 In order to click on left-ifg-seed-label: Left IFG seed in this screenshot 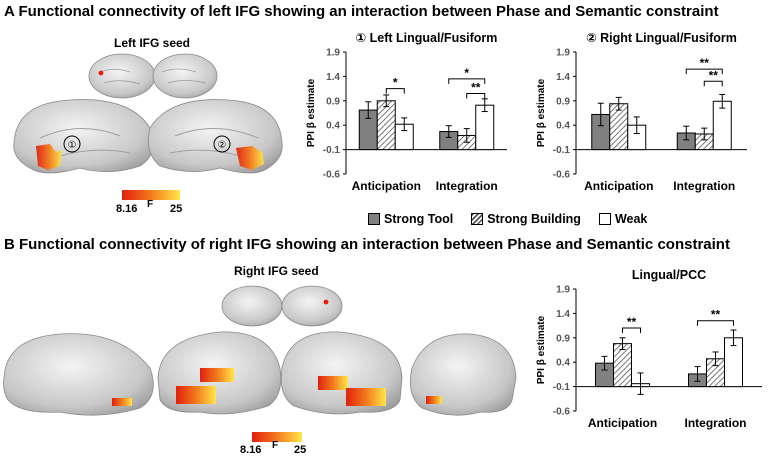, I will do `click(152, 43)`.